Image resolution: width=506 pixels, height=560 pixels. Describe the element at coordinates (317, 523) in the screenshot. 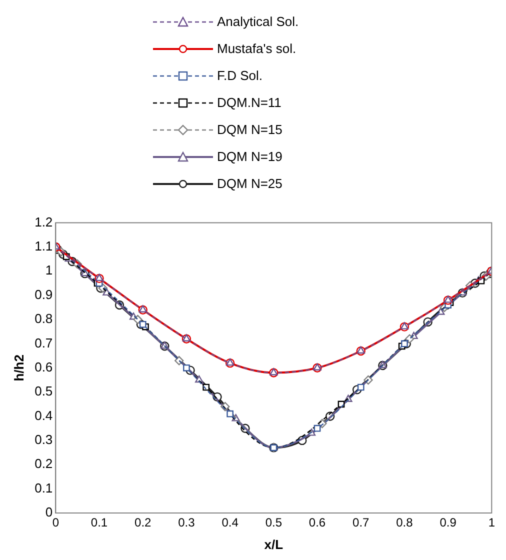

I see `x-tick-label: 0.6` at that location.